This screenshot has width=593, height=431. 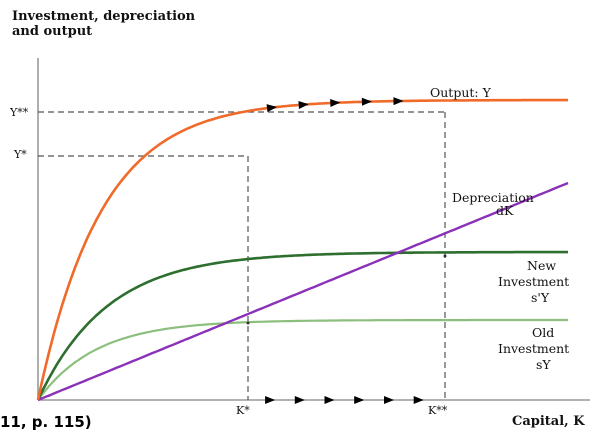 I want to click on label-new-line-3: s'Y, so click(x=540, y=297).